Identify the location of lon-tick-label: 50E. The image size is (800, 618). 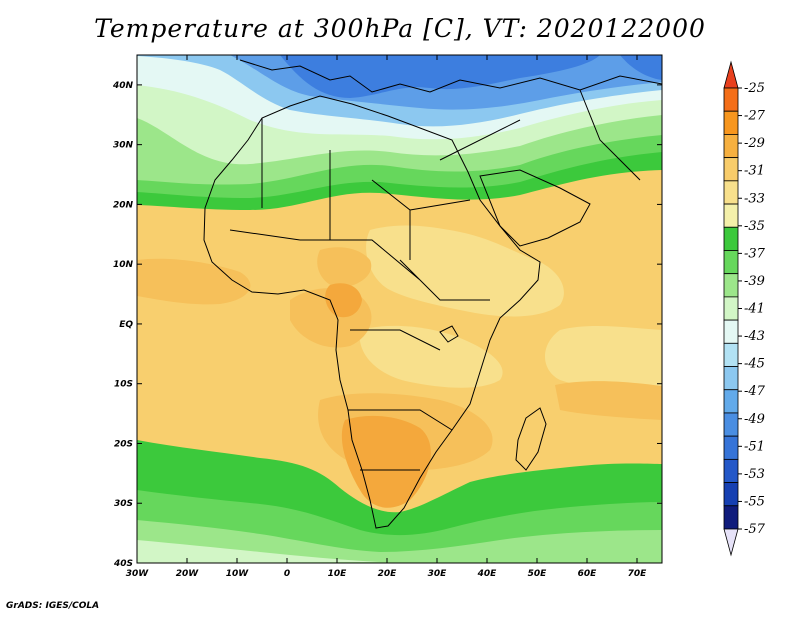
(538, 574).